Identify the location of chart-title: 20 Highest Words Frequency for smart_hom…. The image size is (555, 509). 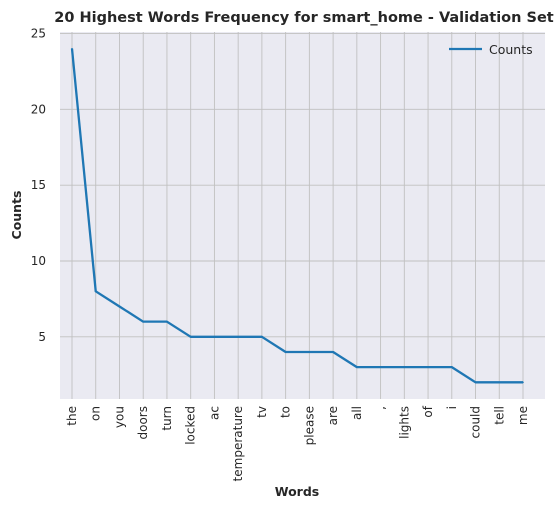
(304, 18).